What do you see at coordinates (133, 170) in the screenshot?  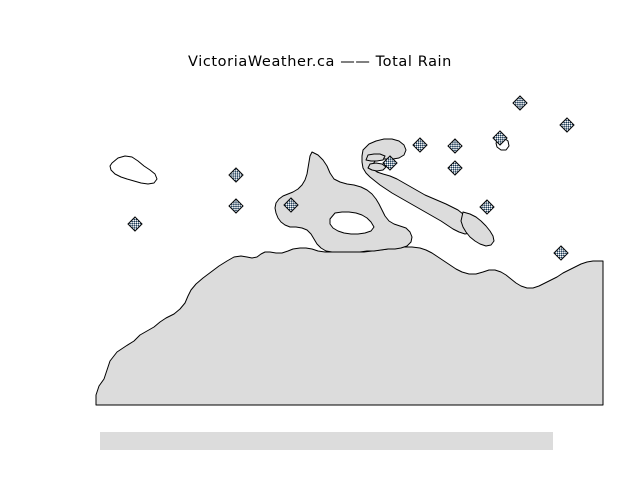 I see `northwest-island` at bounding box center [133, 170].